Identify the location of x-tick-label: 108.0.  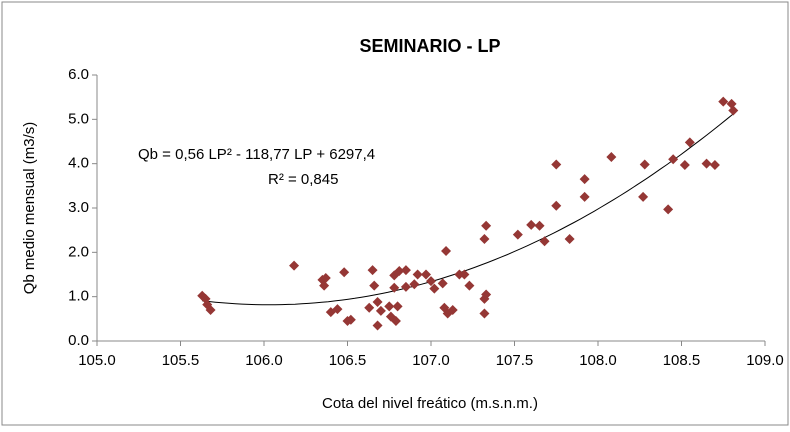
(598, 360).